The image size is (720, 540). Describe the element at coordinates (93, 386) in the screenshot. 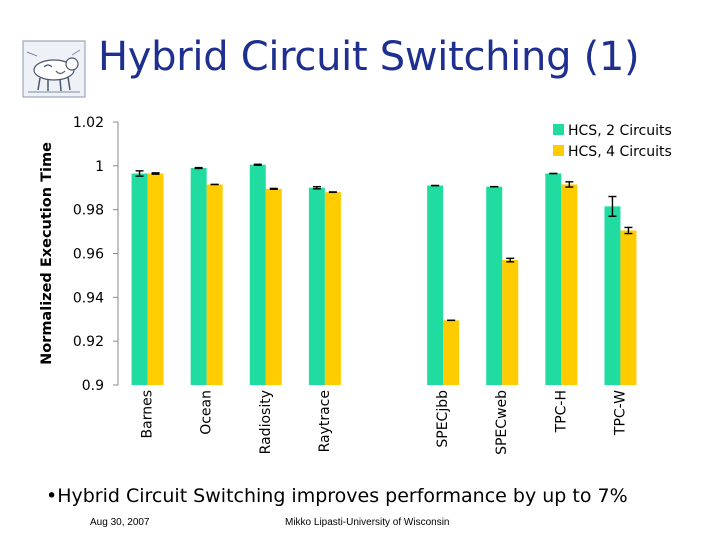

I see `y-tick-label: 0.9` at that location.